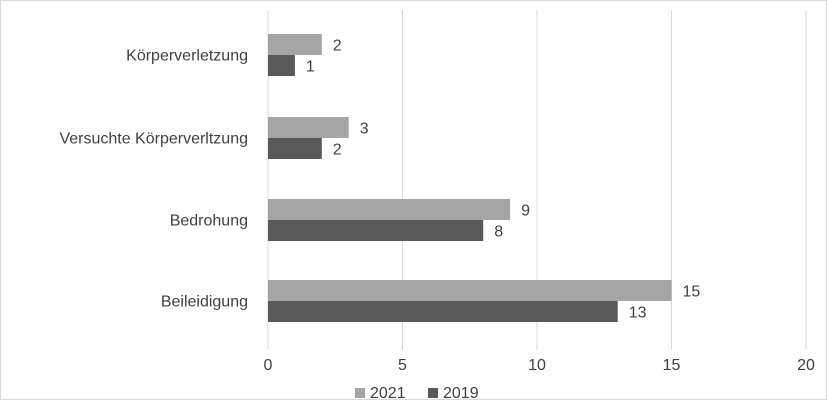  I want to click on x-tick-label: 20, so click(806, 365).